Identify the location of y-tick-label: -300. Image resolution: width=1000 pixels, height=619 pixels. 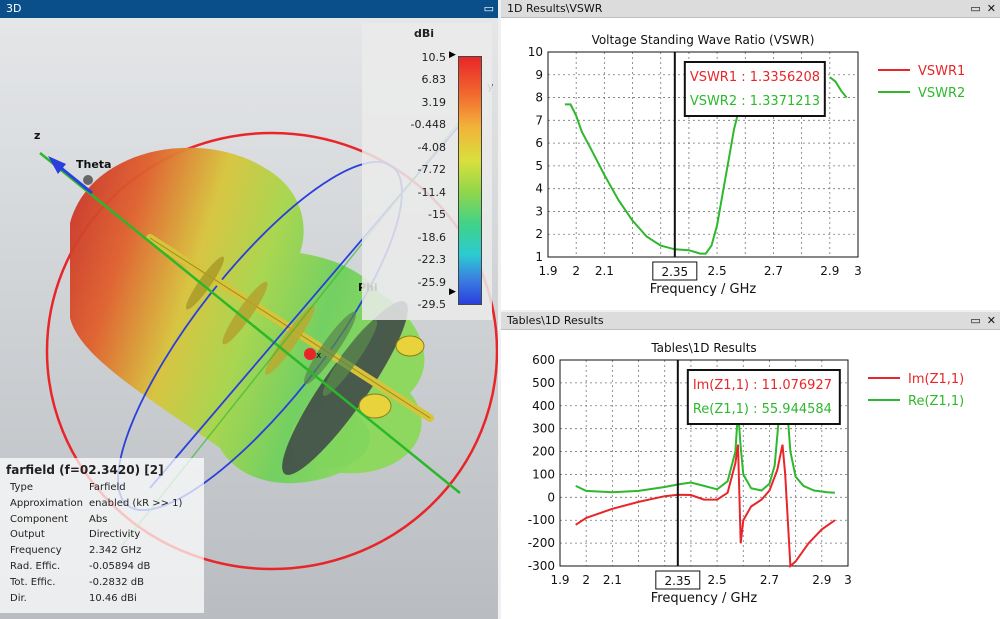
(541, 566).